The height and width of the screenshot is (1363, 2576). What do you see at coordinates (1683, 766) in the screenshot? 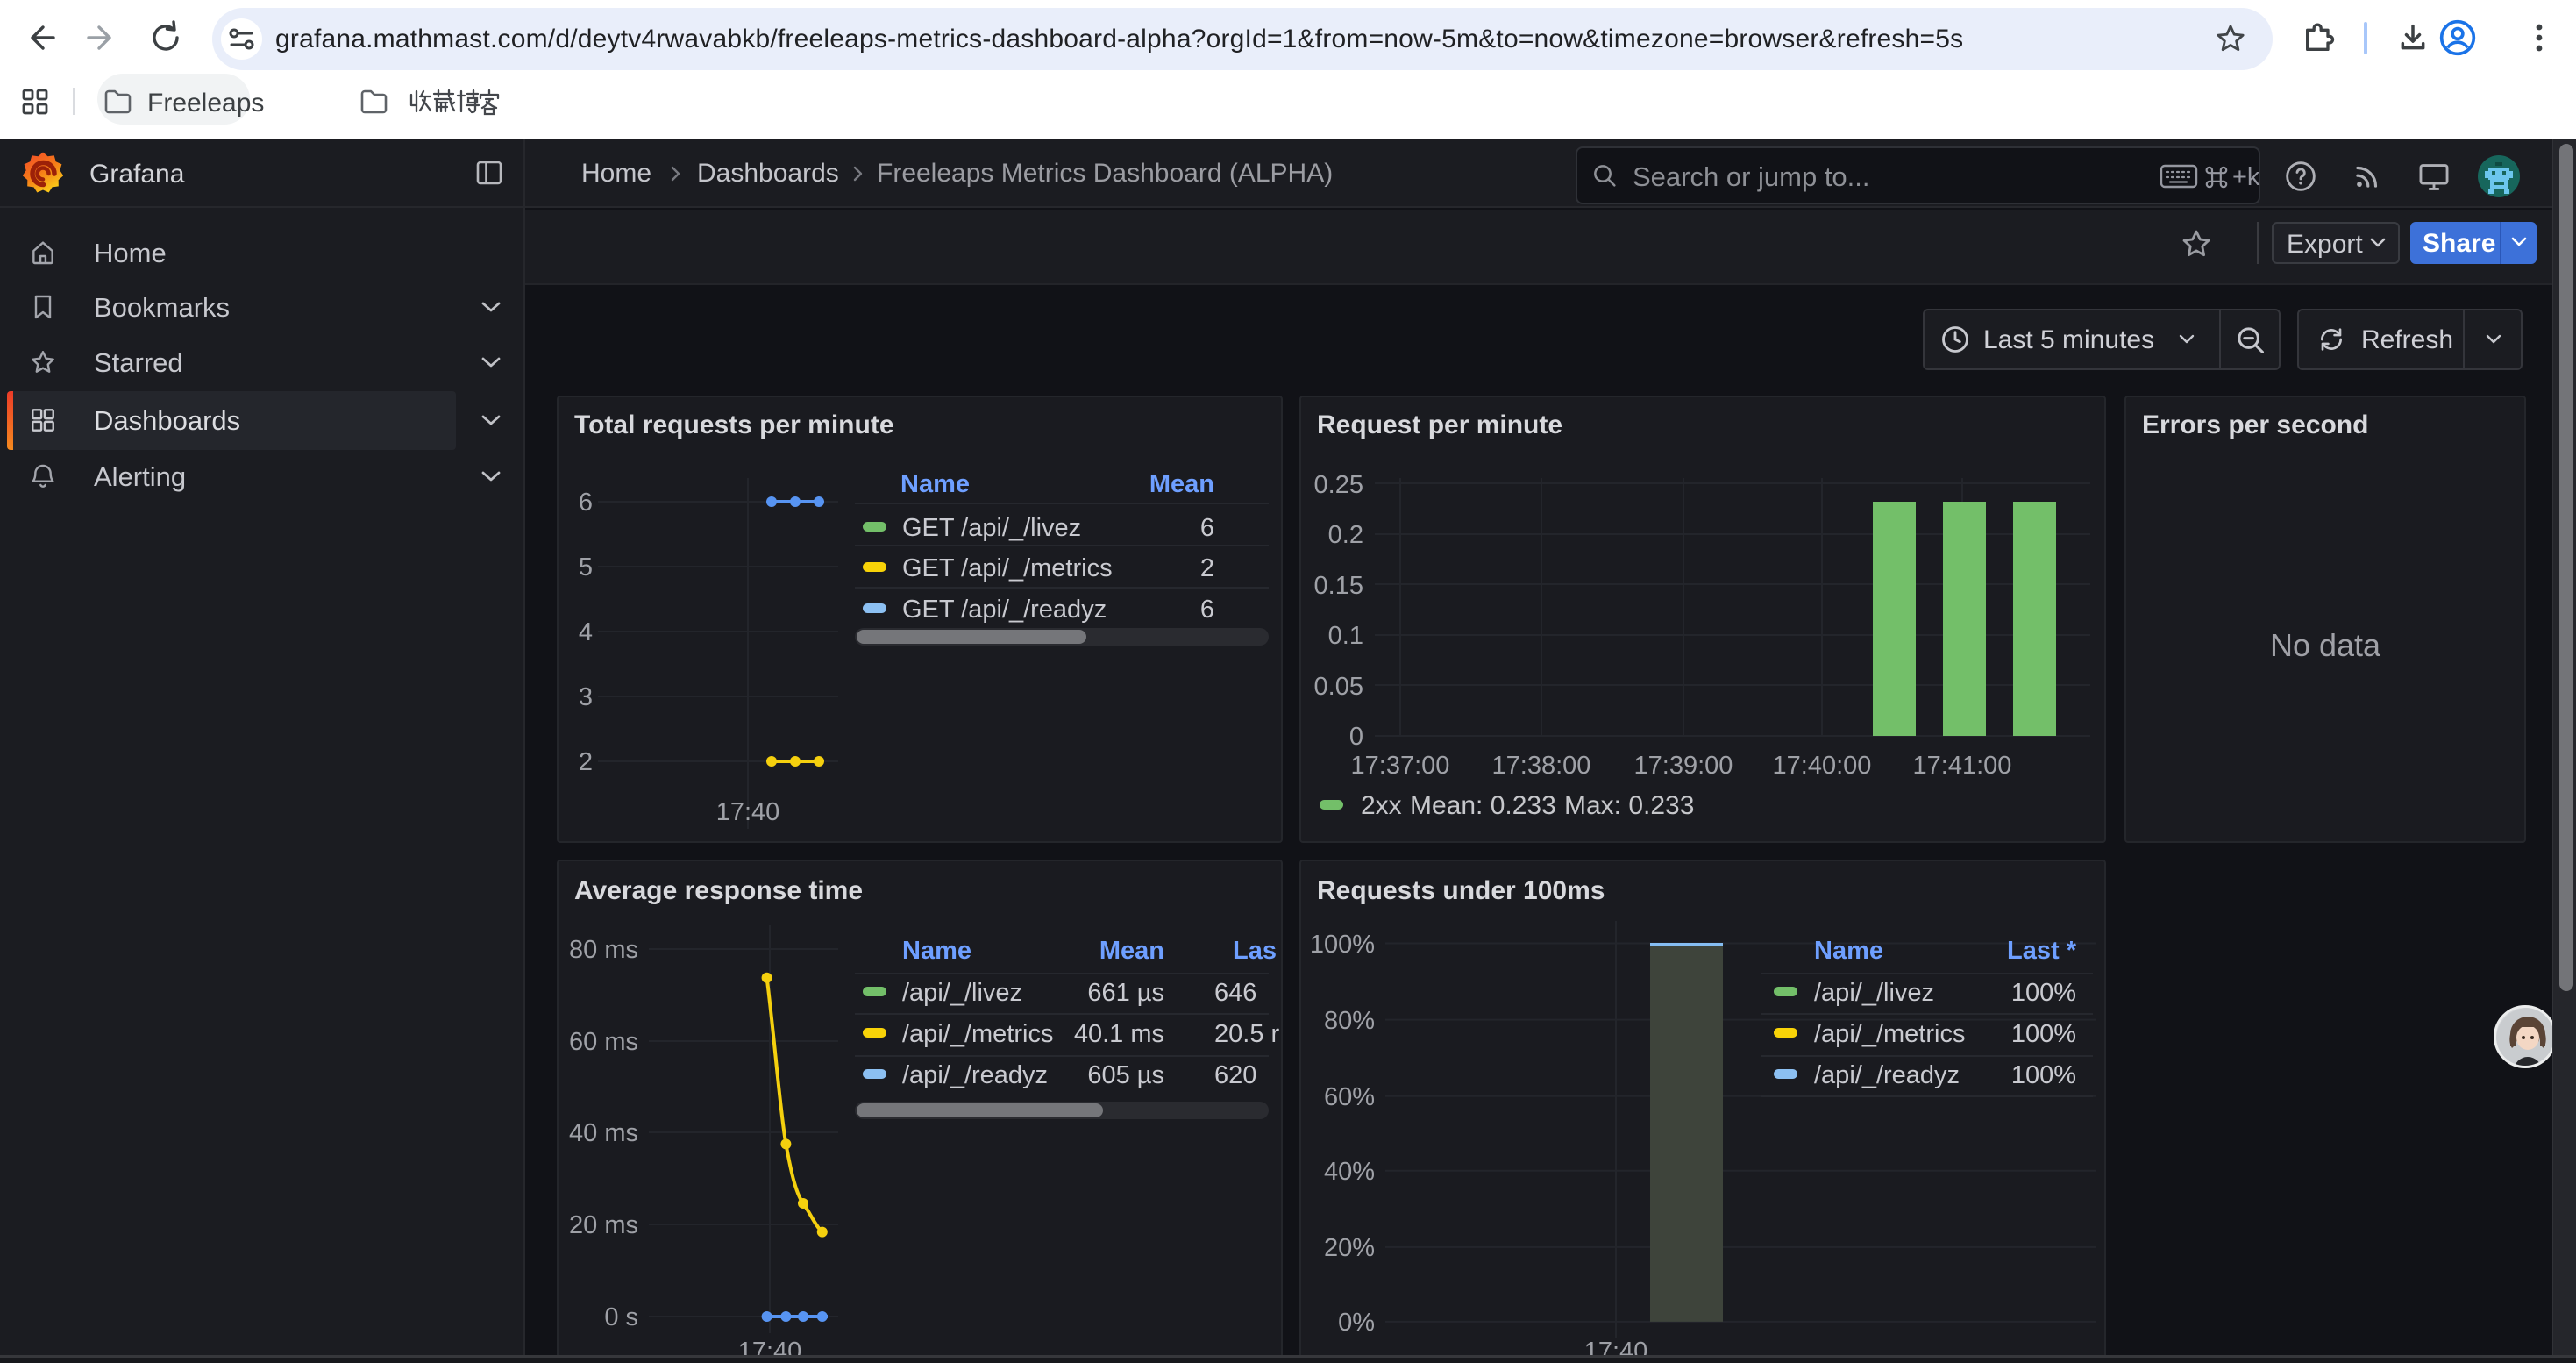
I see `svg-text: 17:39:00` at bounding box center [1683, 766].